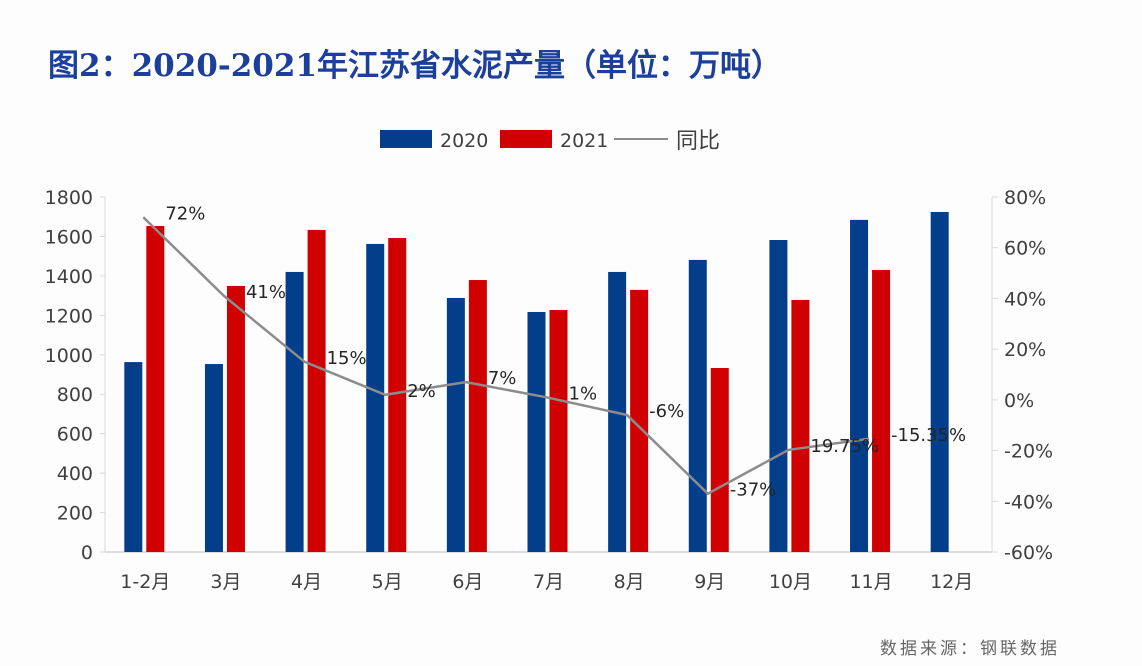  What do you see at coordinates (69, 237) in the screenshot?
I see `y-tick-label: 1600` at bounding box center [69, 237].